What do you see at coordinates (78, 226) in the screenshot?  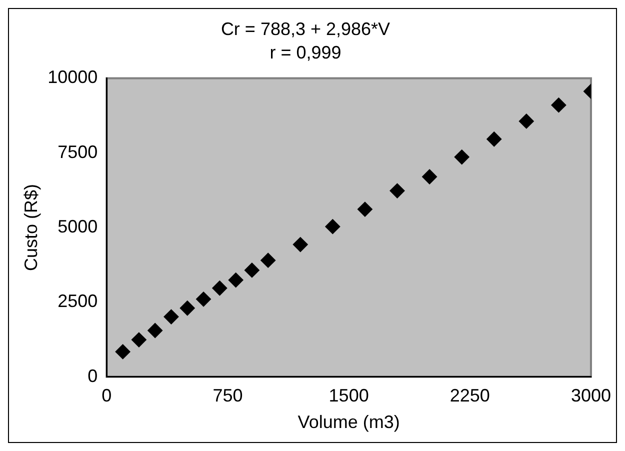 I see `y-tick-label: 5000` at bounding box center [78, 226].